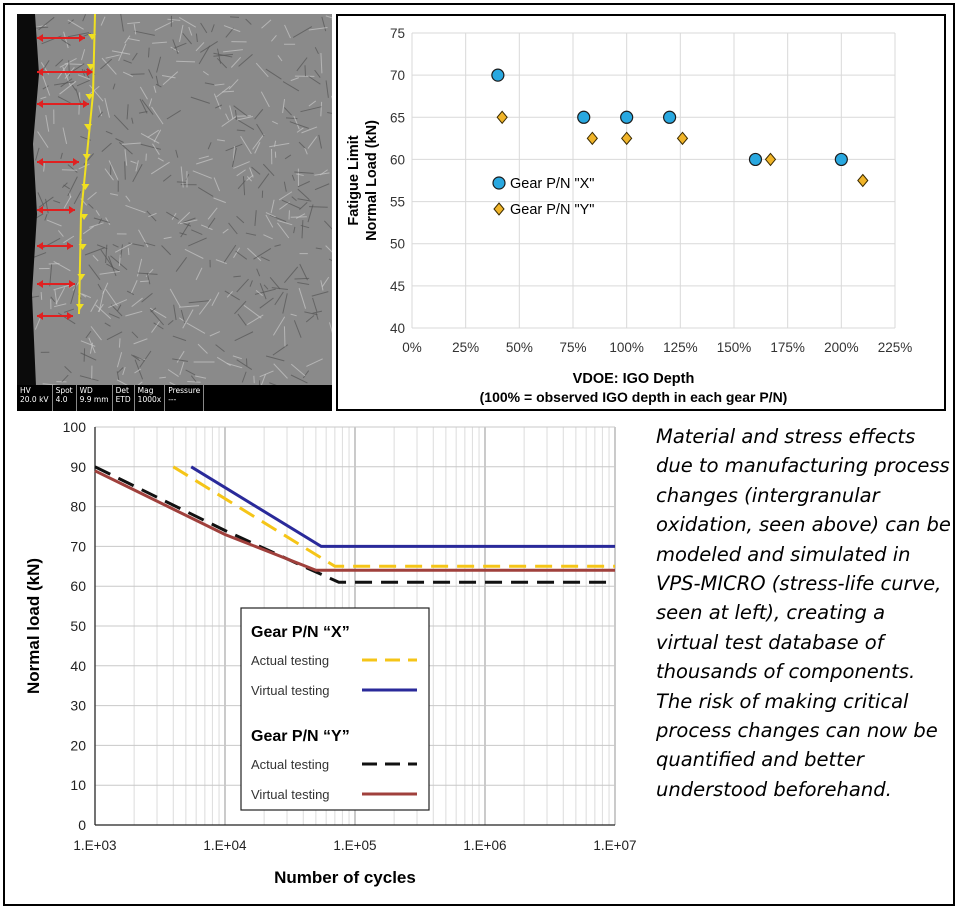  What do you see at coordinates (225, 845) in the screenshot?
I see `bottom-x-tick-label: 1.E+04` at bounding box center [225, 845].